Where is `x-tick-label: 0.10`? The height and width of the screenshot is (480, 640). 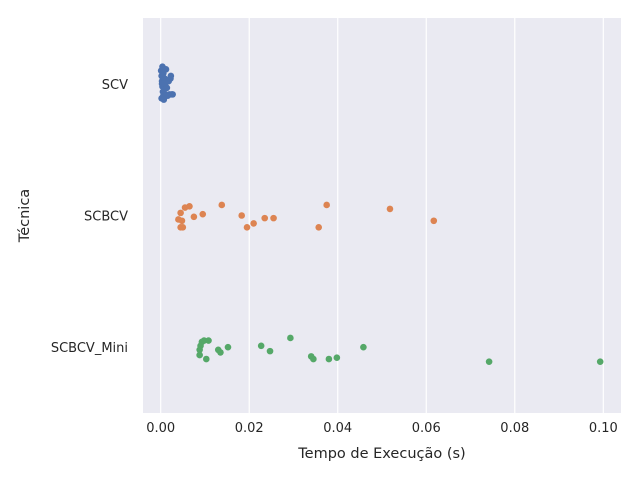
x-tick-label: 0.10 is located at coordinates (603, 428).